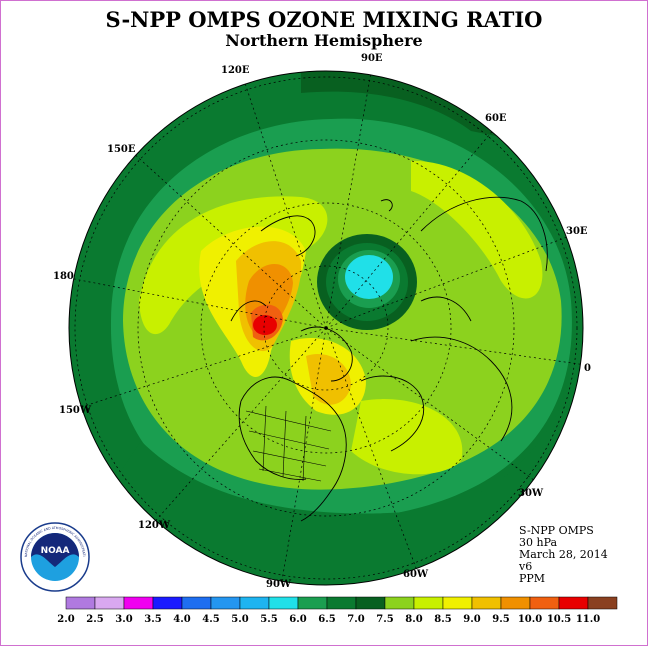  Describe the element at coordinates (328, 379) in the screenshot. I see `patch-9b` at that location.